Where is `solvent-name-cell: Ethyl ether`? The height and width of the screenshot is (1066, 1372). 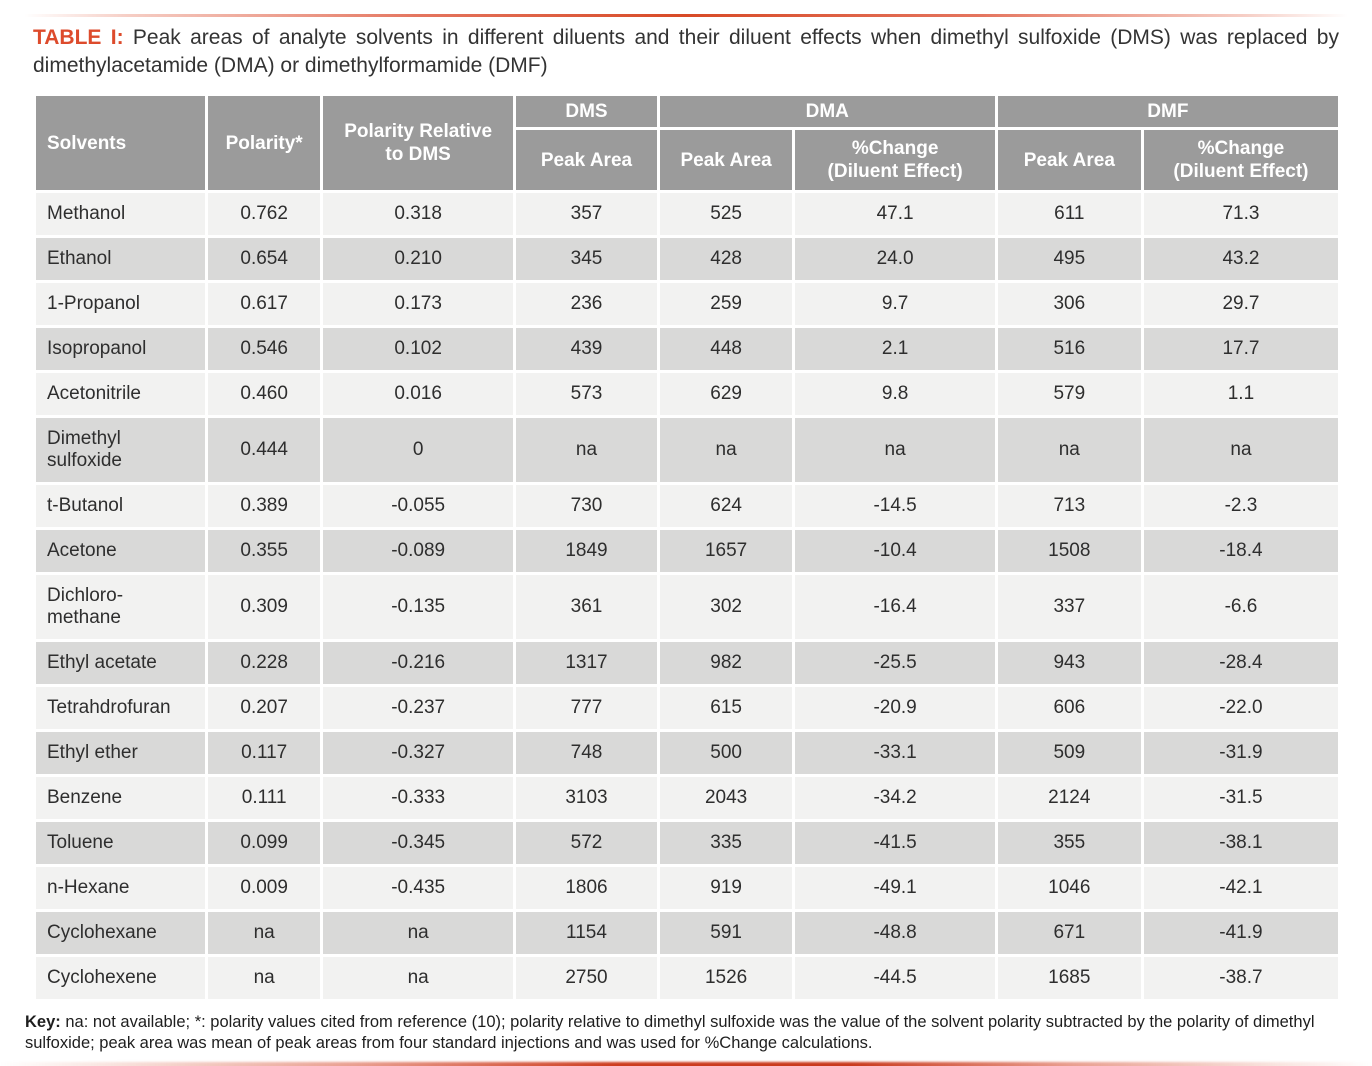
solvent-name-cell: Ethyl ether is located at coordinates (120, 753).